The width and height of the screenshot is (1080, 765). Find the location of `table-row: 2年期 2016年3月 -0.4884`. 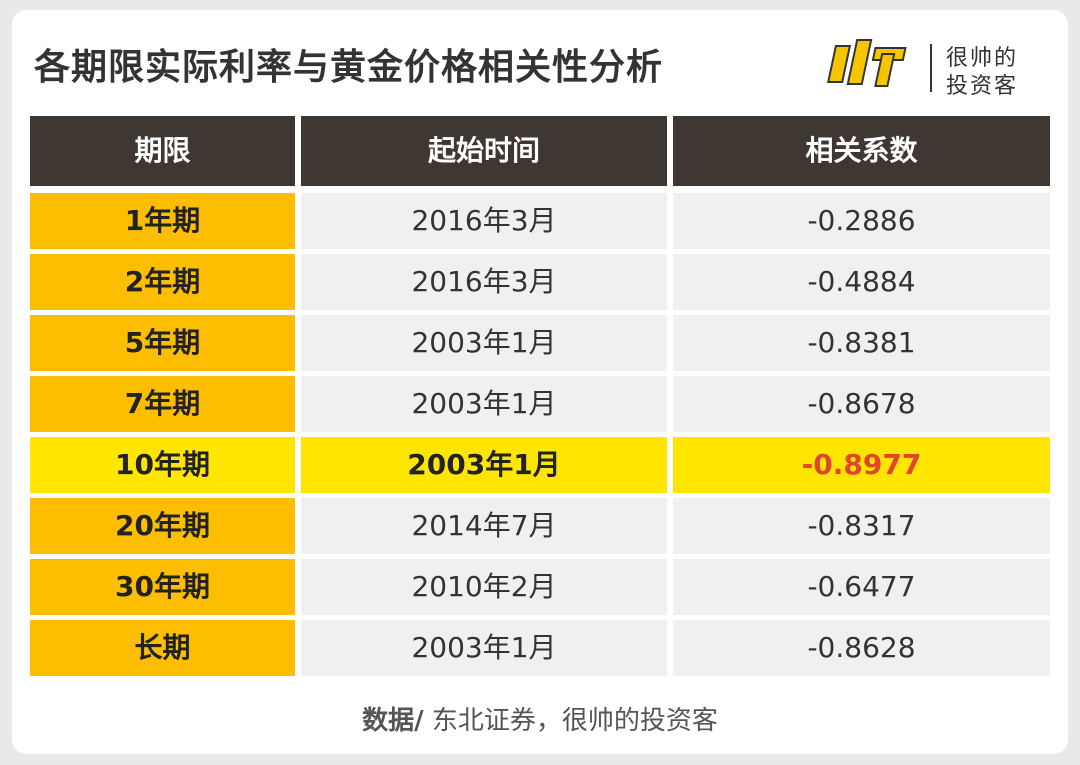

table-row: 2年期 2016年3月 -0.4884 is located at coordinates (540, 282).